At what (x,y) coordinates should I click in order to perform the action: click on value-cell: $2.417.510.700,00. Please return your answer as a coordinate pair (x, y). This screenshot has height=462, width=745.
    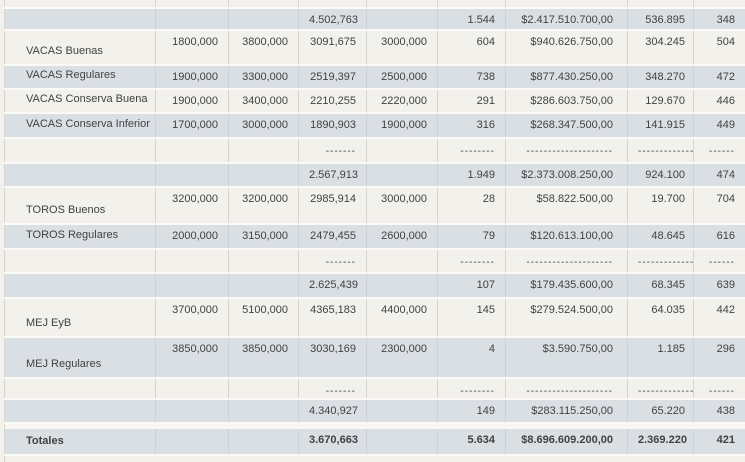
    Looking at the image, I should click on (567, 19).